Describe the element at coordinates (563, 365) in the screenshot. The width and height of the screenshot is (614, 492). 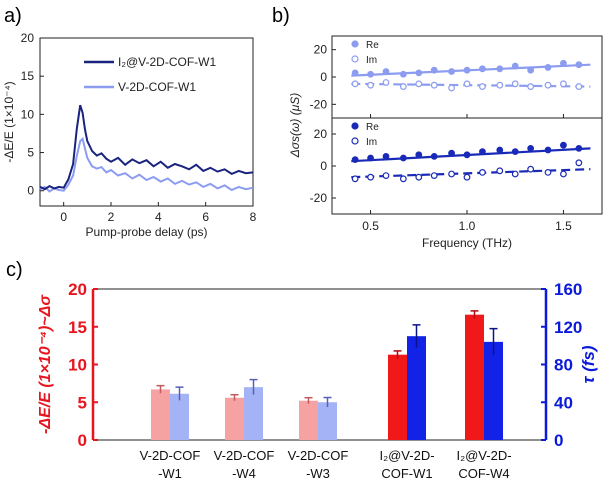
I see `right-tick-label: 80` at that location.